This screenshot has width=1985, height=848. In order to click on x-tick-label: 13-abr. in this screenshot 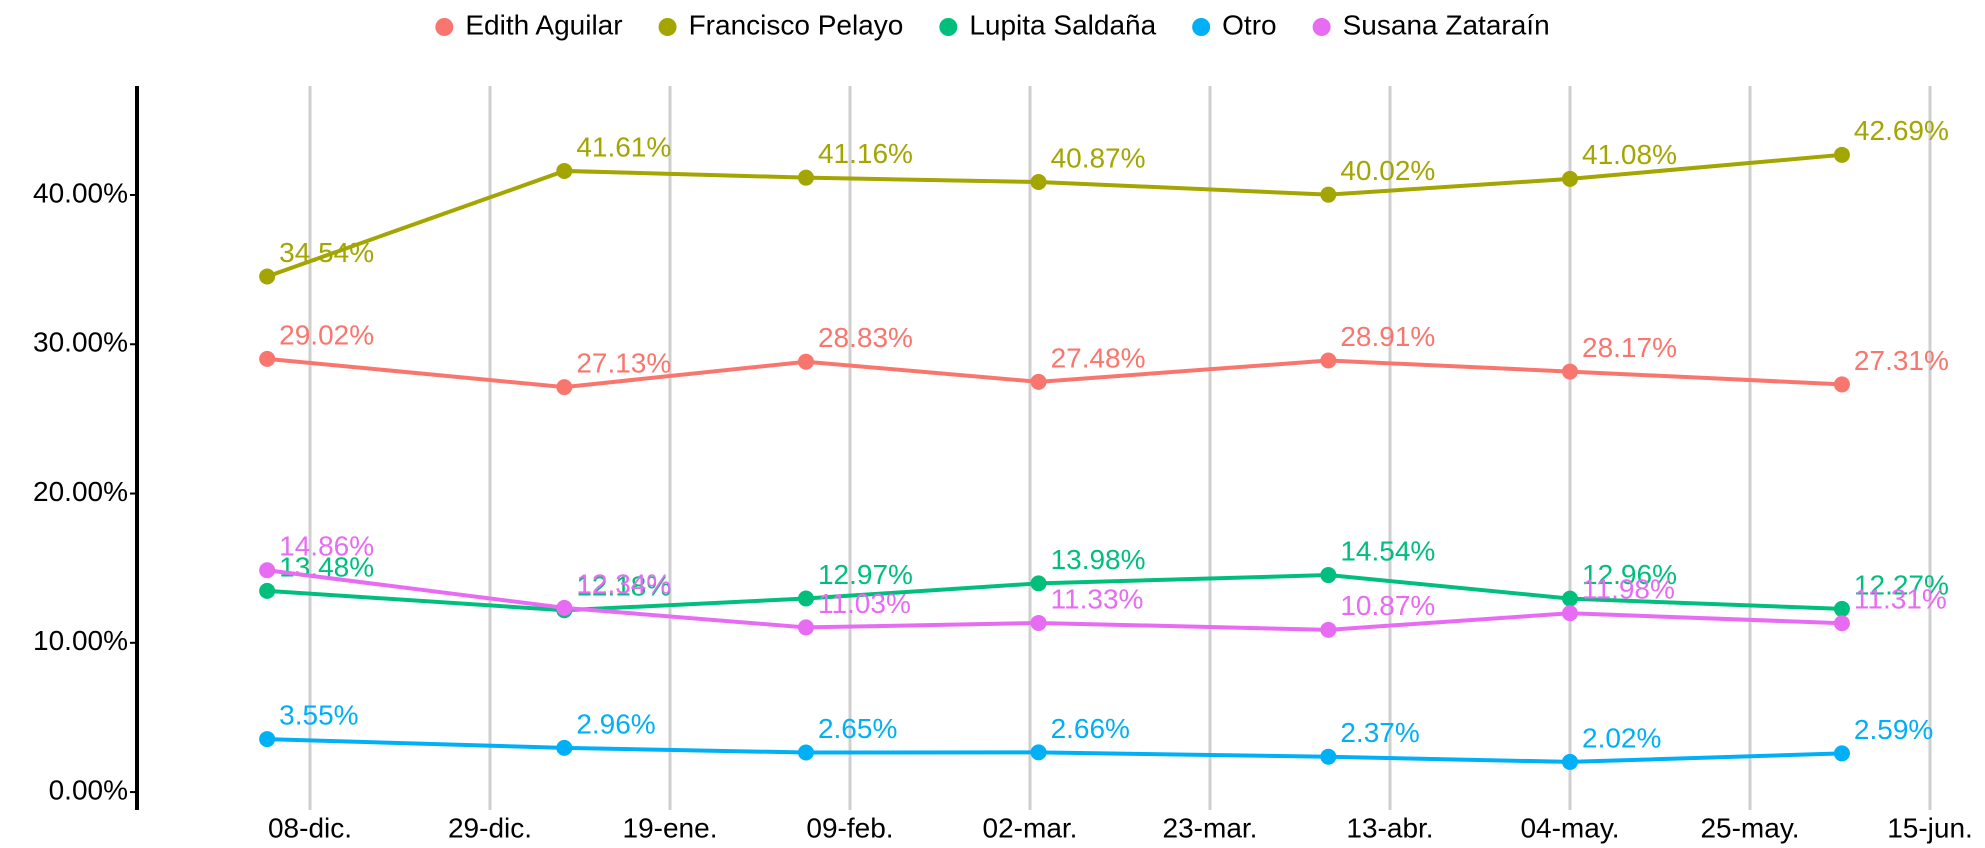, I will do `click(1389, 827)`.